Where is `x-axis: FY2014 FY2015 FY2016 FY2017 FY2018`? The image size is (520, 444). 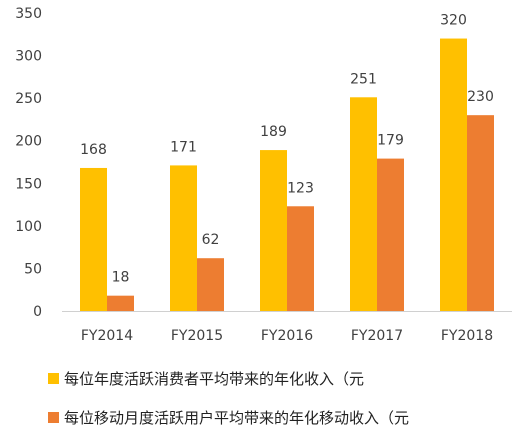 x-axis: FY2014 FY2015 FY2016 FY2017 FY2018 is located at coordinates (287, 327).